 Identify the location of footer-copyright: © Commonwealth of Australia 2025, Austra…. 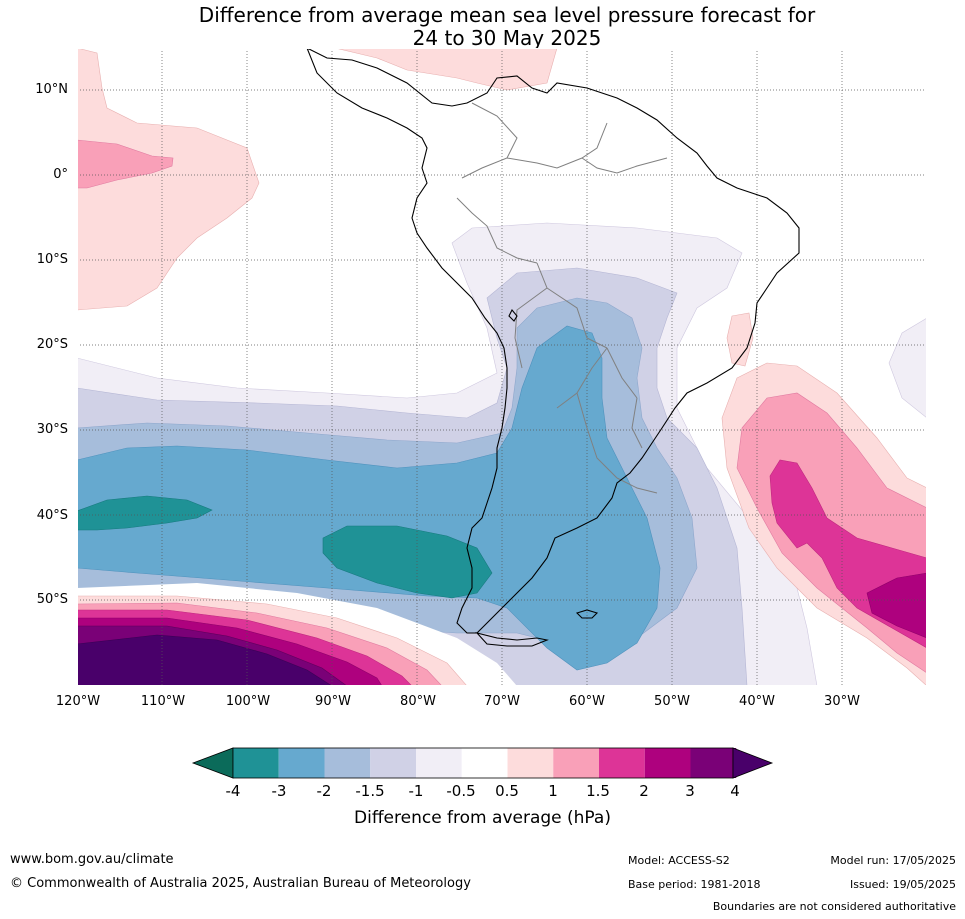
(240, 883).